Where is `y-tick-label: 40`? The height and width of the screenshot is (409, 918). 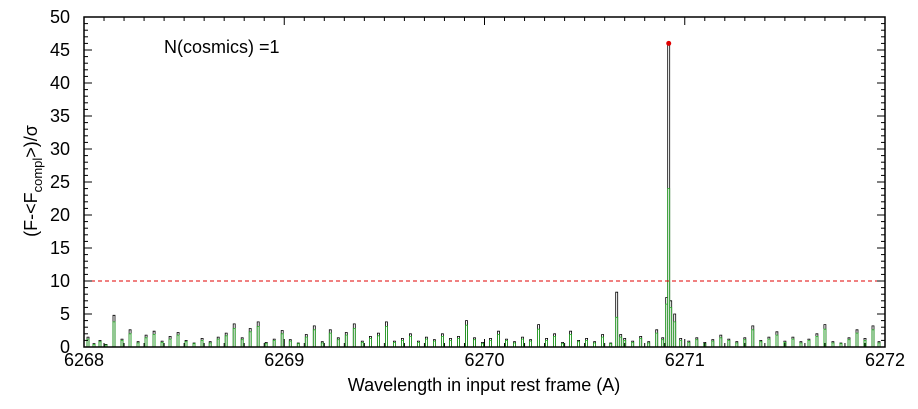
y-tick-label: 40 is located at coordinates (60, 83).